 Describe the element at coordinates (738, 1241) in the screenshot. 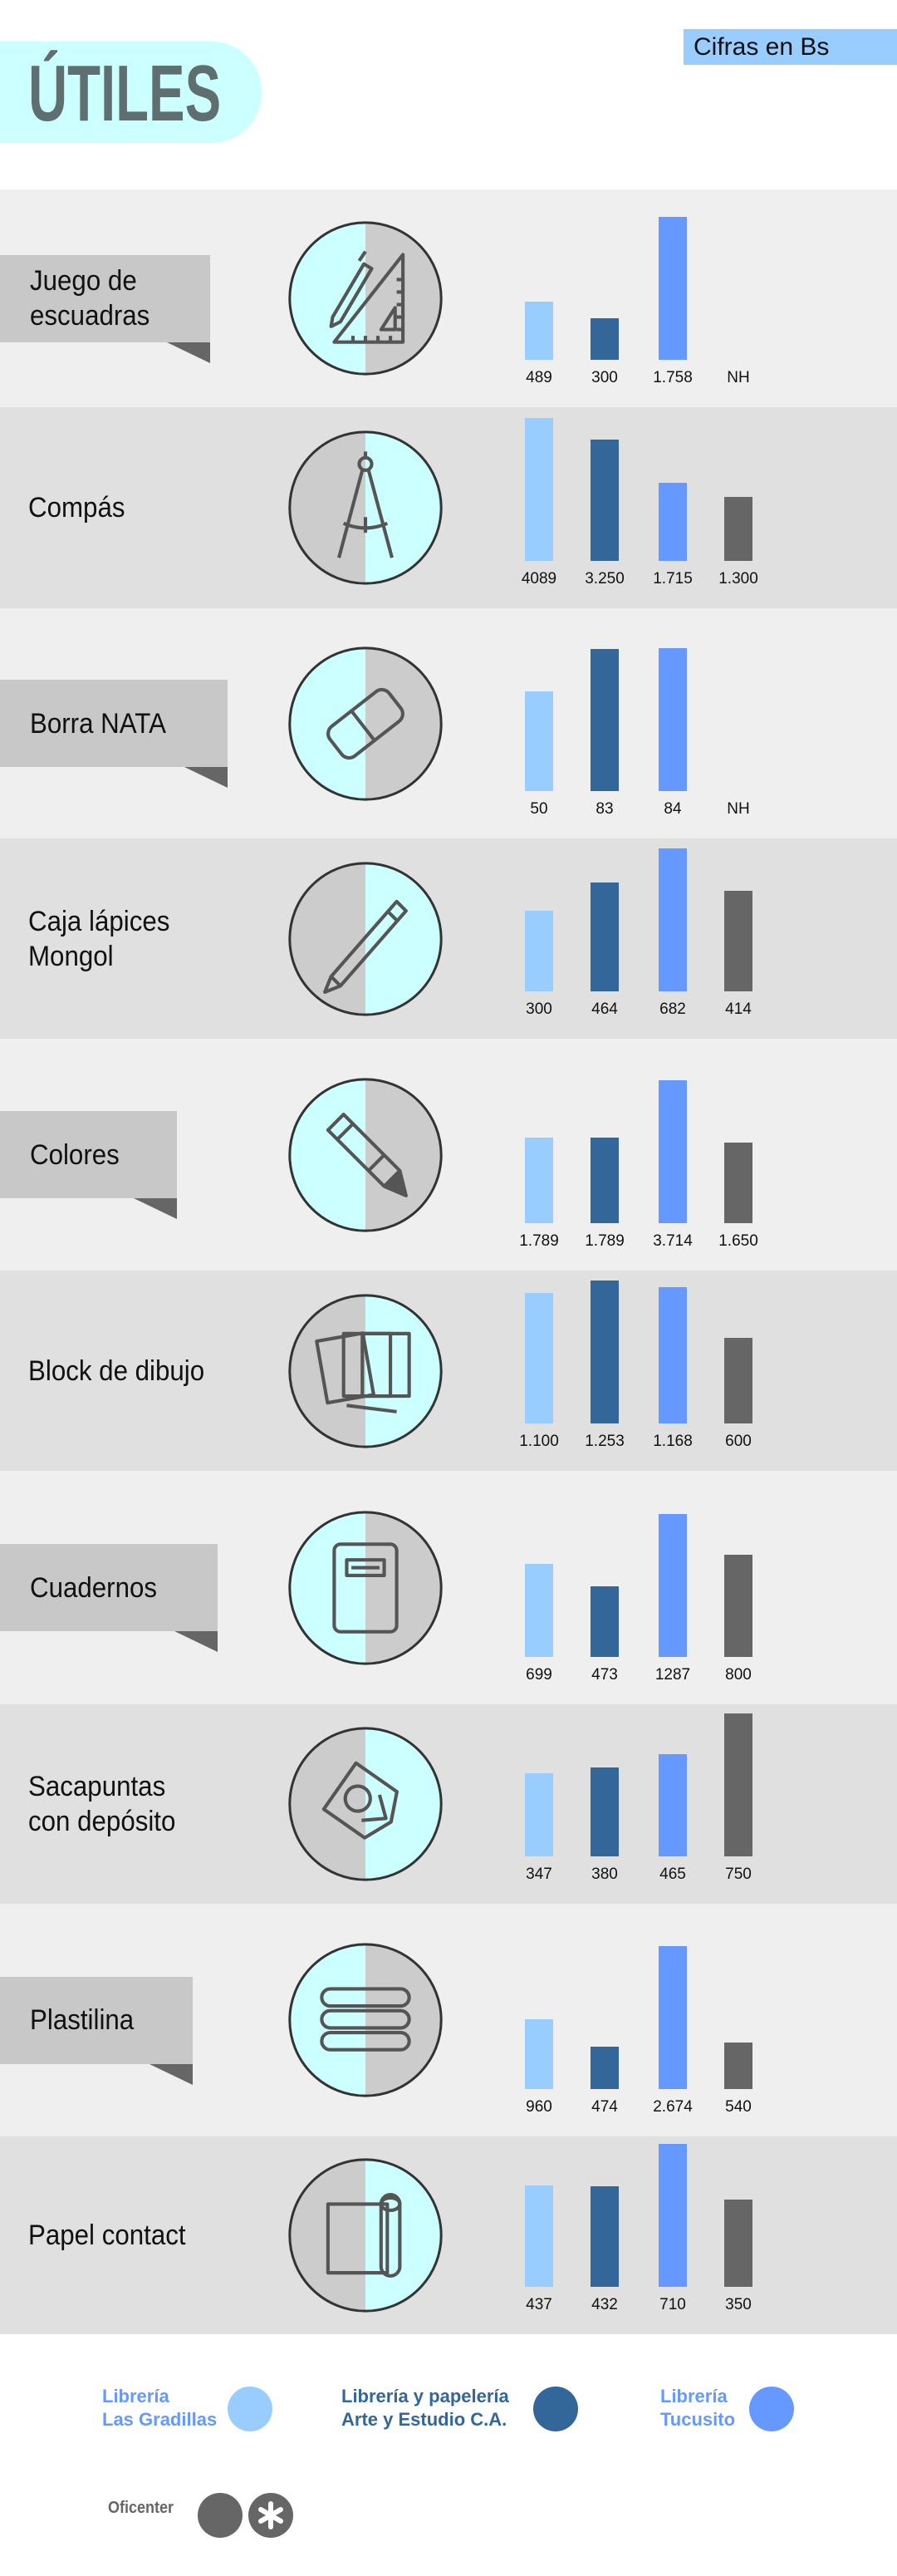

I see `bar-value-label: 1.650` at that location.